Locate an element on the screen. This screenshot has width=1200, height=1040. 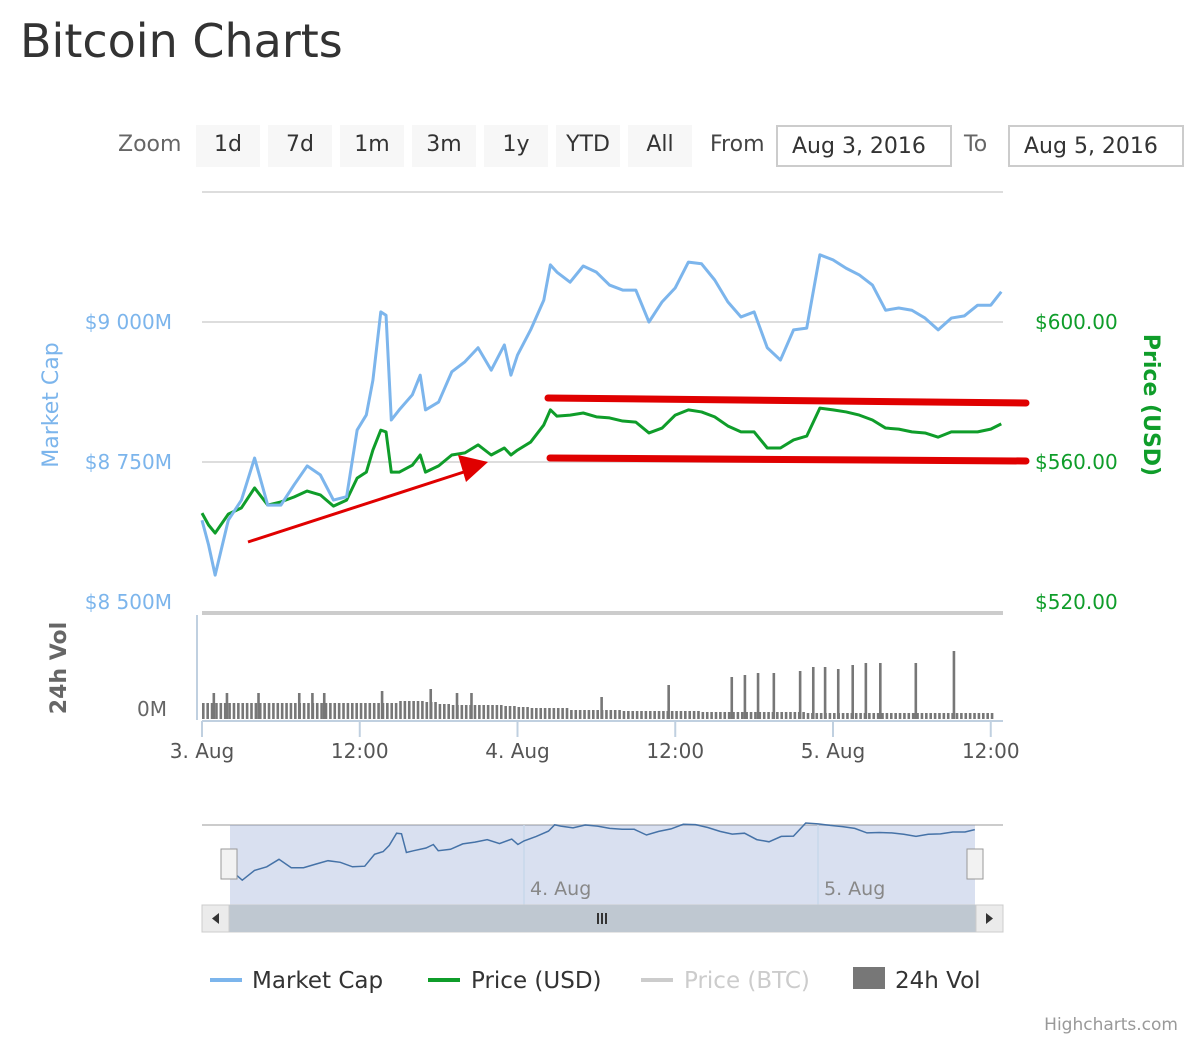
navigator: 4. Aug 5. Aug is located at coordinates (602, 863).